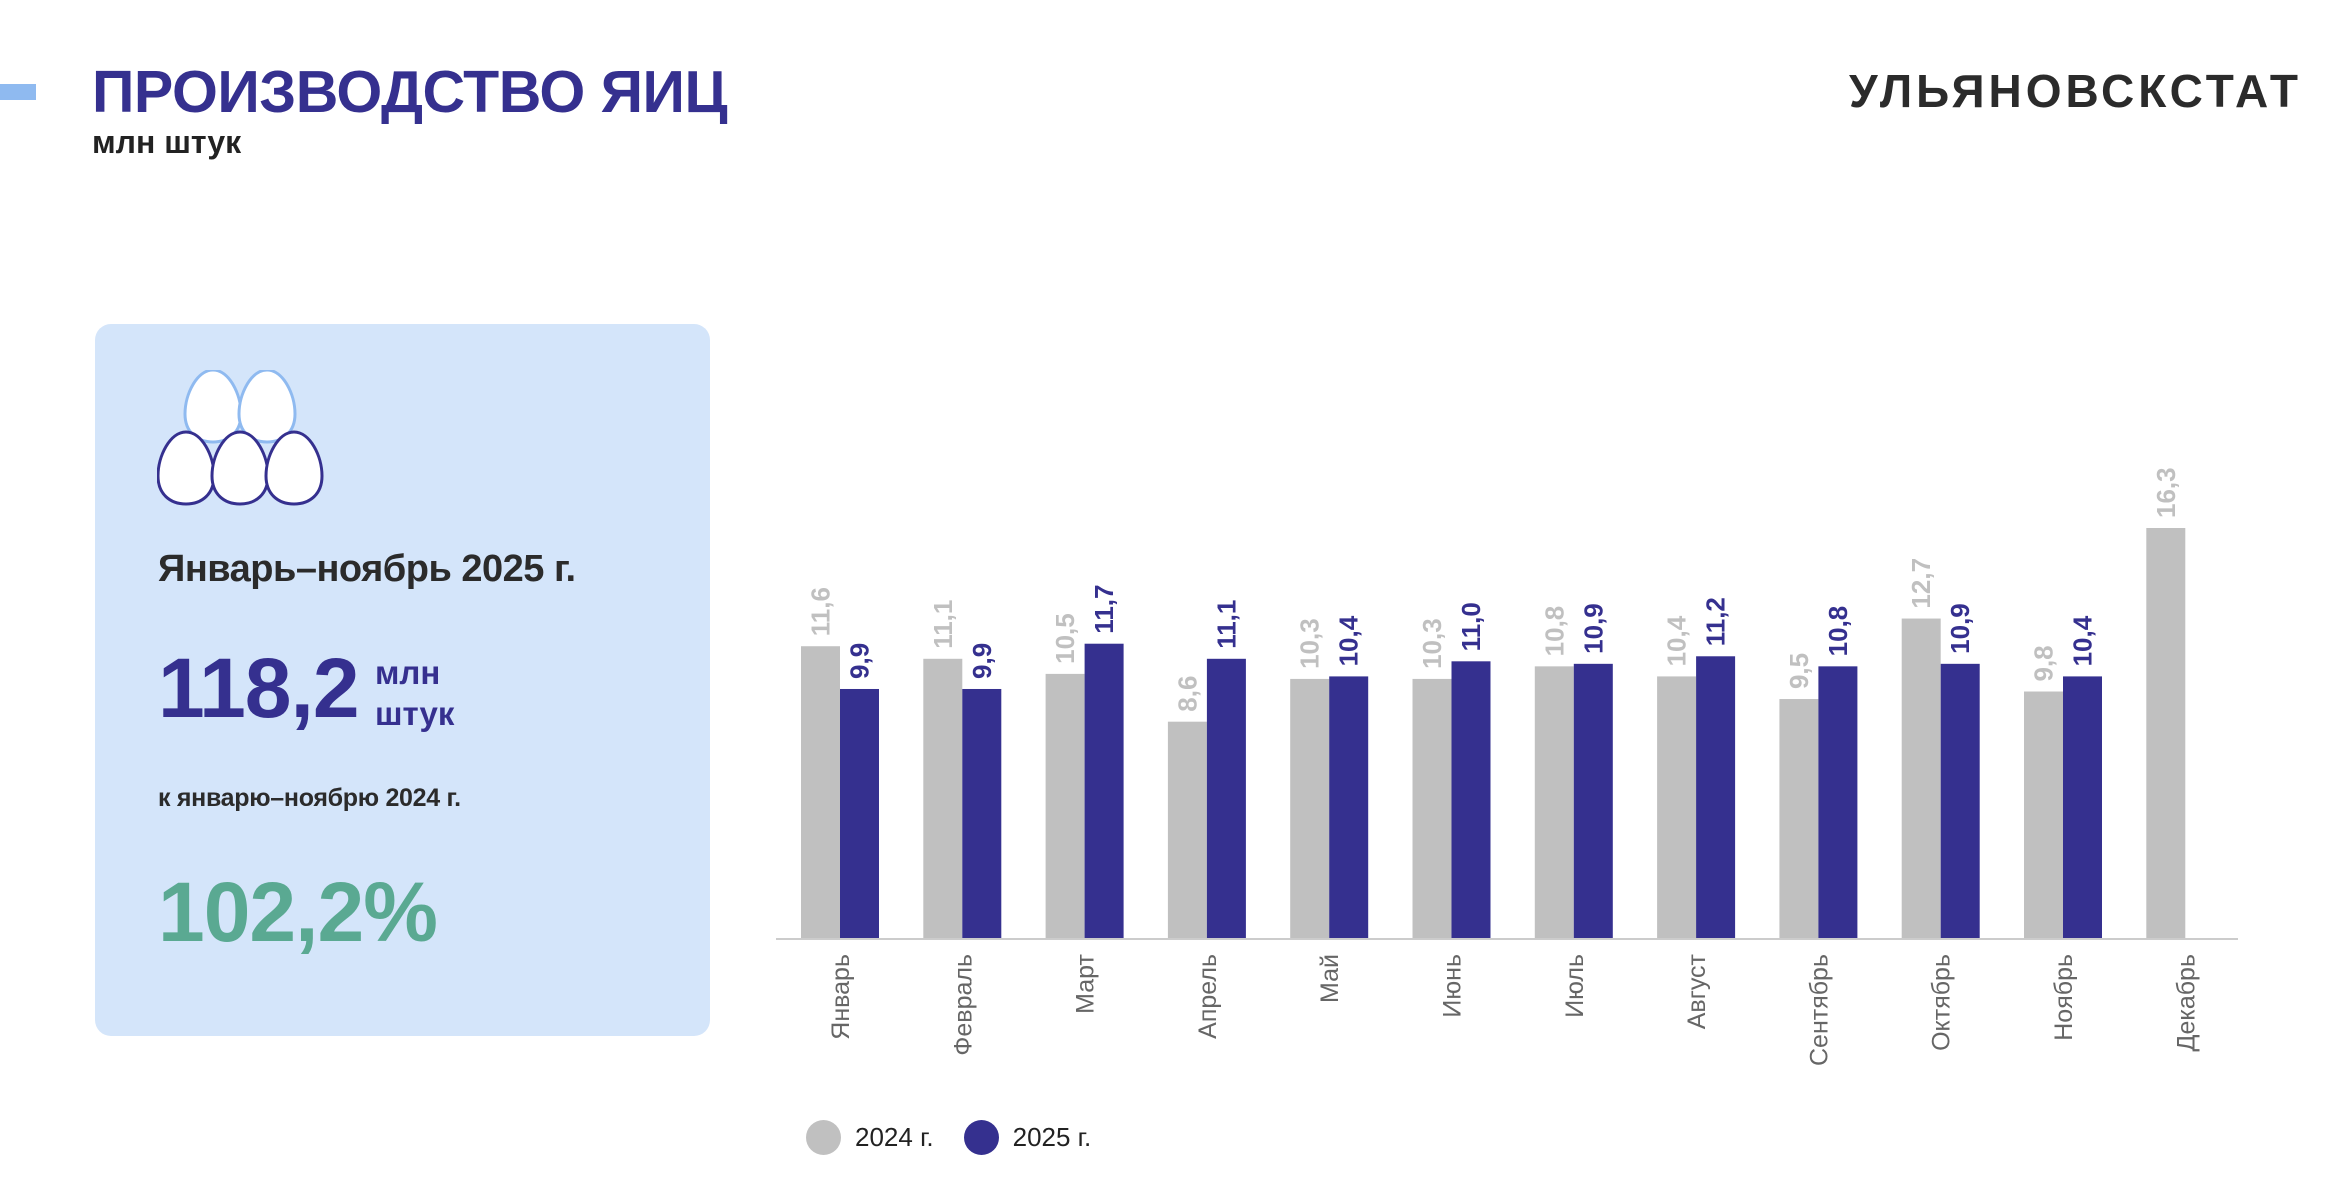 The width and height of the screenshot is (2336, 1204). I want to click on period-label: Январь–ноябрь 2025 г., so click(367, 569).